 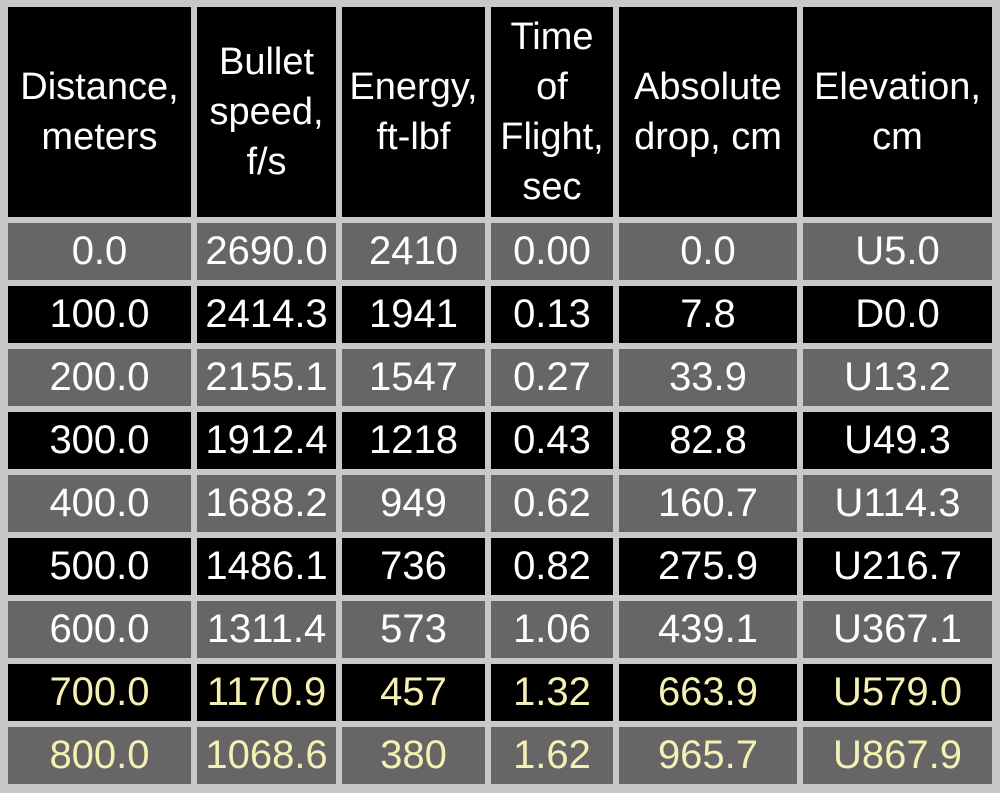 I want to click on table-cell: 2410, so click(x=413, y=251).